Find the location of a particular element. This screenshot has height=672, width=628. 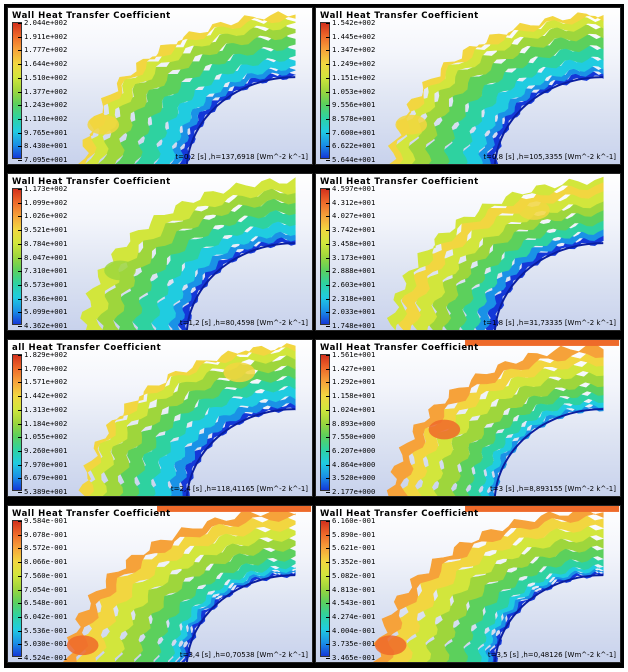

legend-tick-label: 1.571e+002 is located at coordinates (42, 382).